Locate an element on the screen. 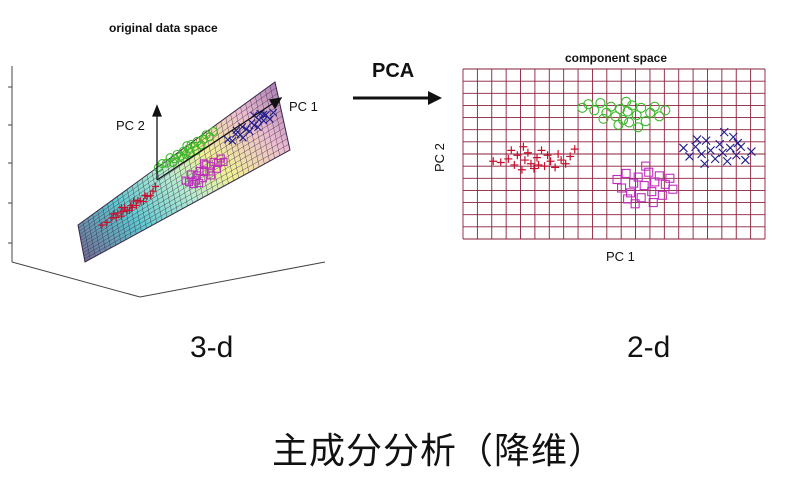 The width and height of the screenshot is (796, 481). left-dim-label: 3-d is located at coordinates (212, 347).